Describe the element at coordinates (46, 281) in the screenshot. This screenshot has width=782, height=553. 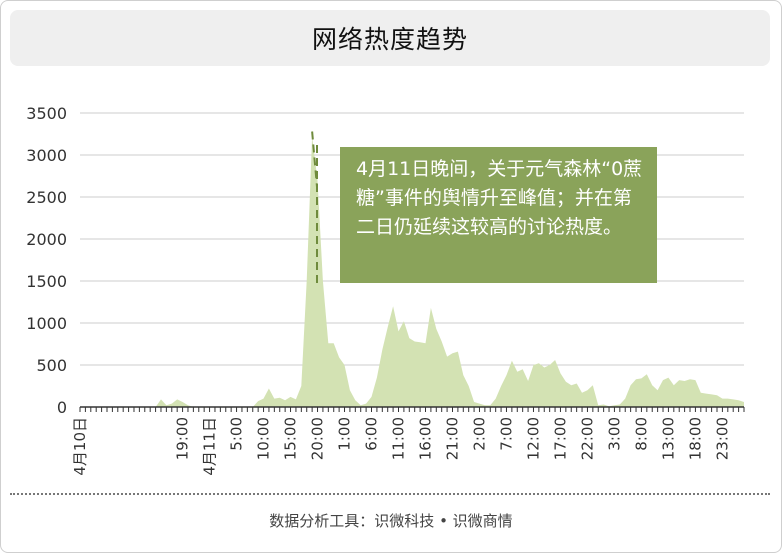
I see `y-tick-label: 1500` at that location.